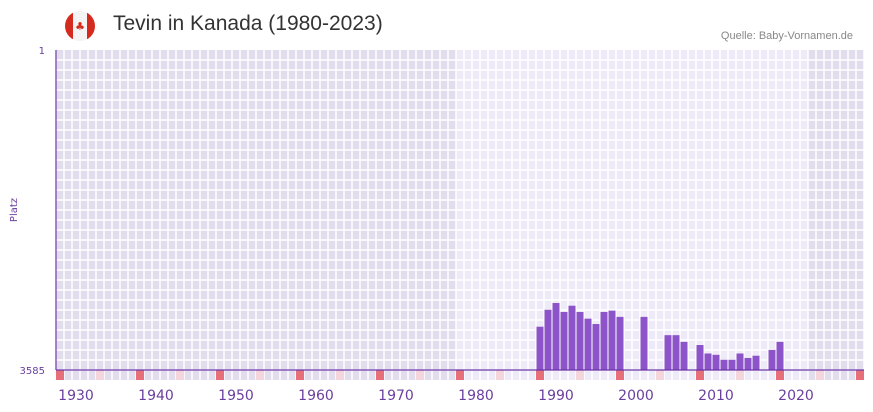  Describe the element at coordinates (716, 396) in the screenshot. I see `x-tick-label: 2010` at that location.